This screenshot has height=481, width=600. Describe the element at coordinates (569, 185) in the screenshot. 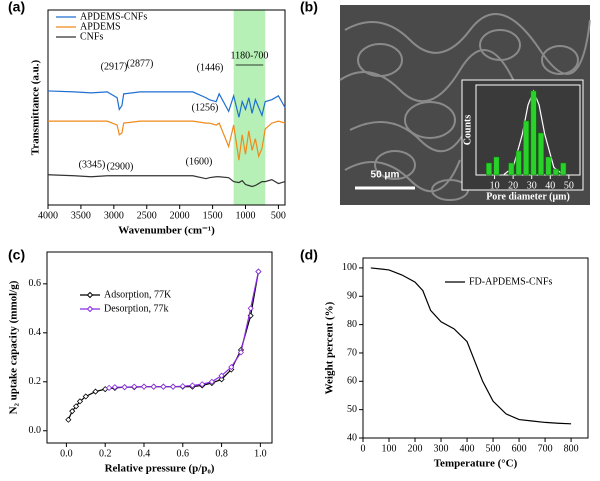

I see `x-tick-label: 50` at that location.